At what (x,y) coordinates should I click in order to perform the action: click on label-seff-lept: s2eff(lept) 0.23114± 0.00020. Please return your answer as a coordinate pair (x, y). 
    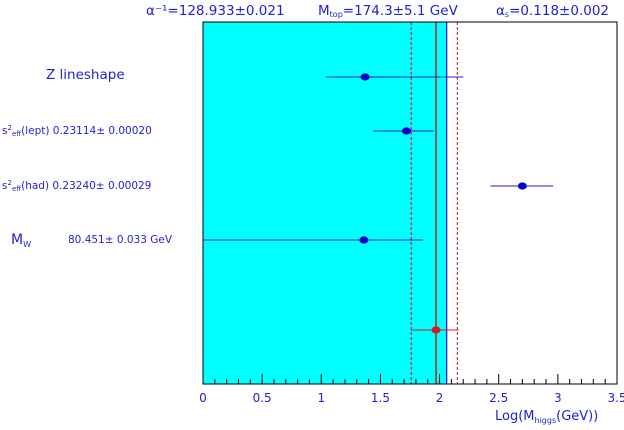
    Looking at the image, I should click on (77, 131).